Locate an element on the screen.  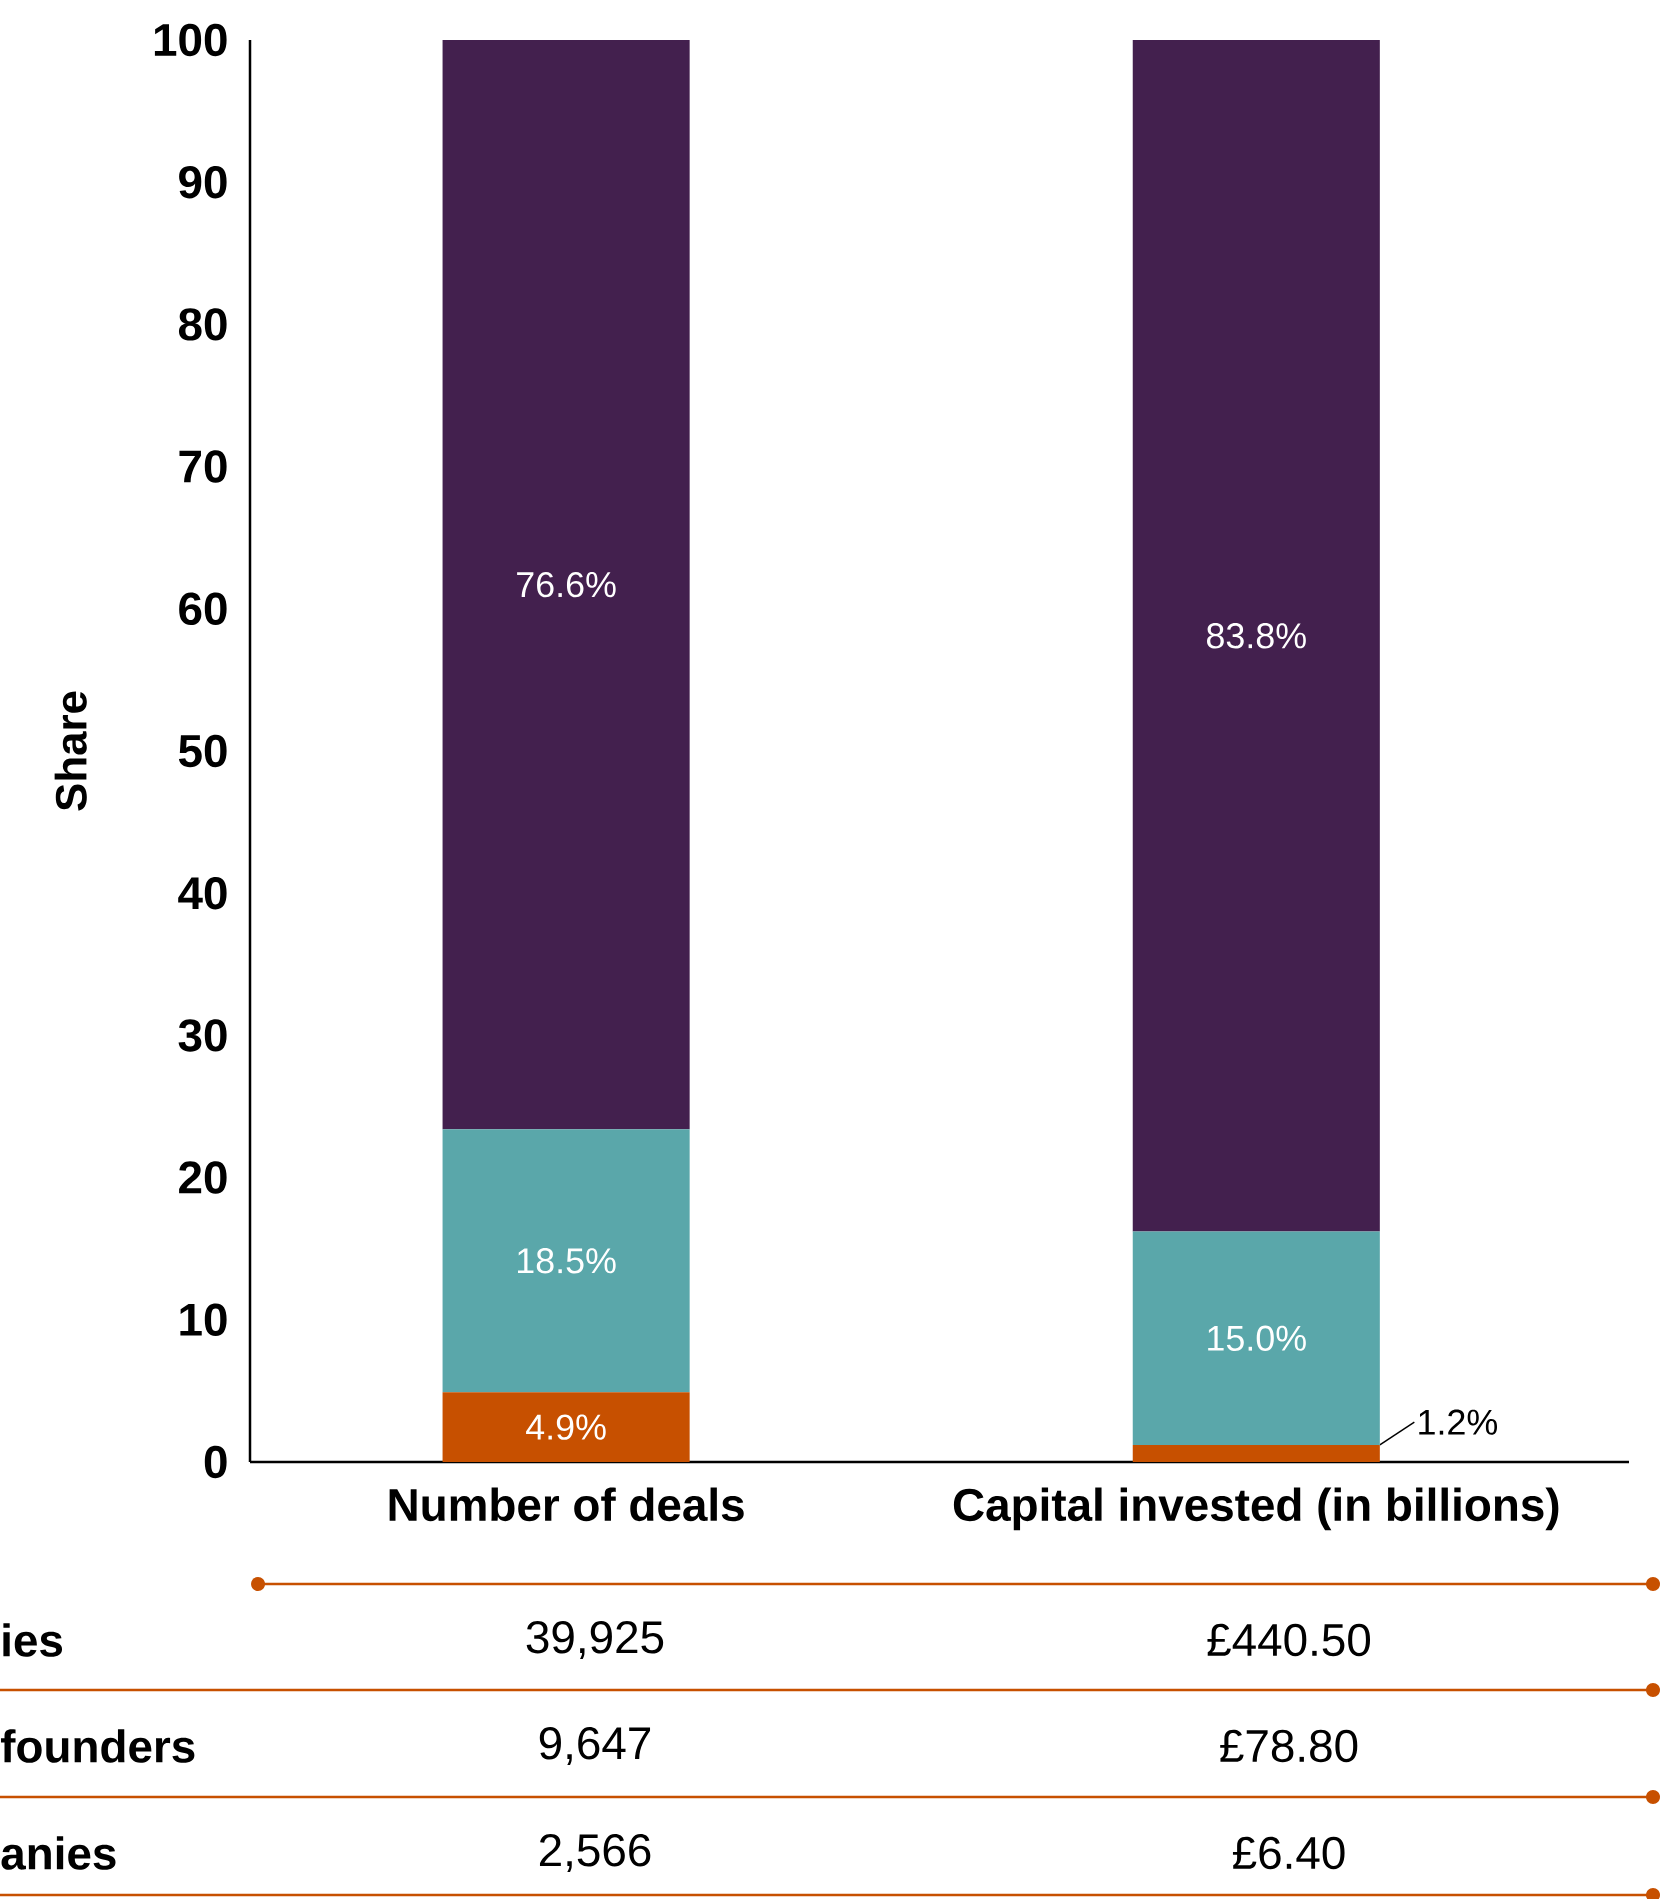
data-label: 1.2% is located at coordinates (1458, 1422).